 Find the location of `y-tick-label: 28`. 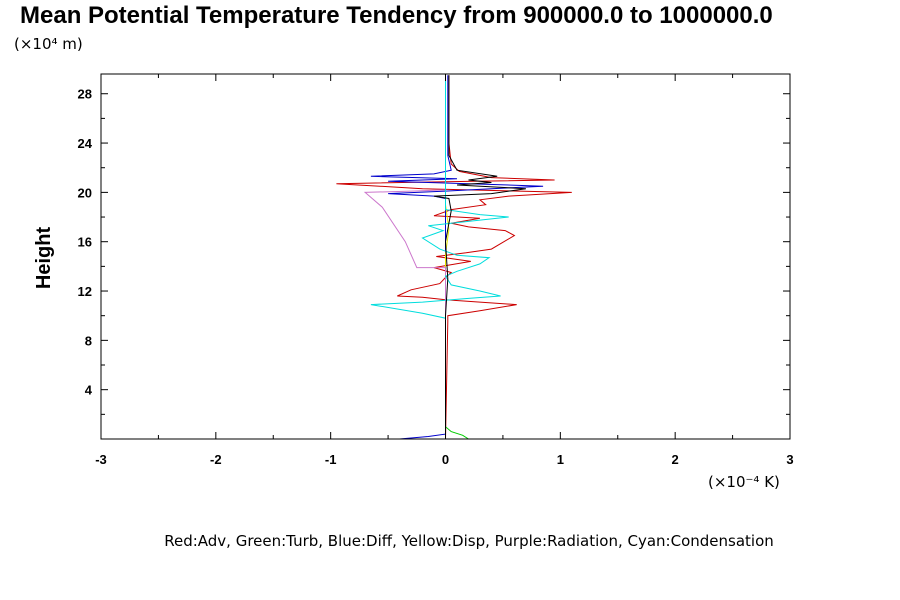

y-tick-label: 28 is located at coordinates (85, 94).